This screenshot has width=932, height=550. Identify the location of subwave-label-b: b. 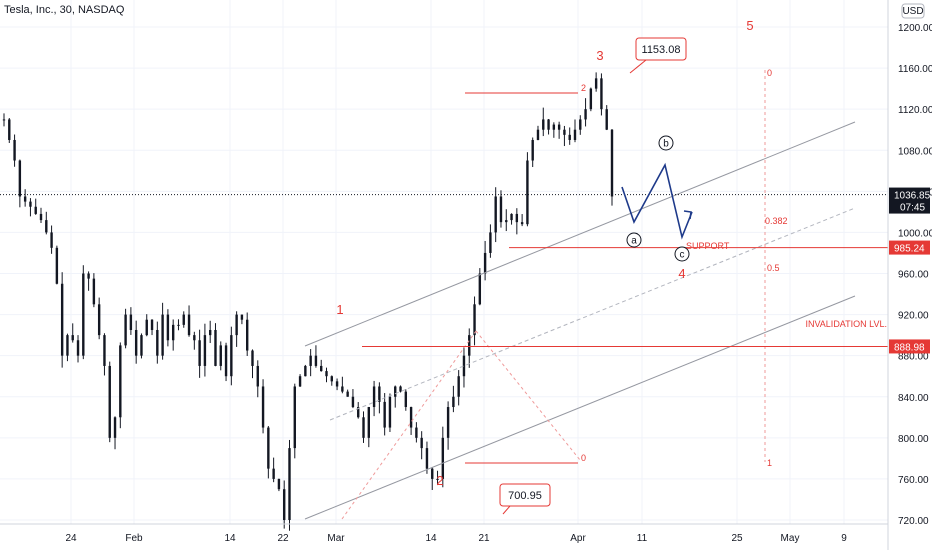
(666, 144).